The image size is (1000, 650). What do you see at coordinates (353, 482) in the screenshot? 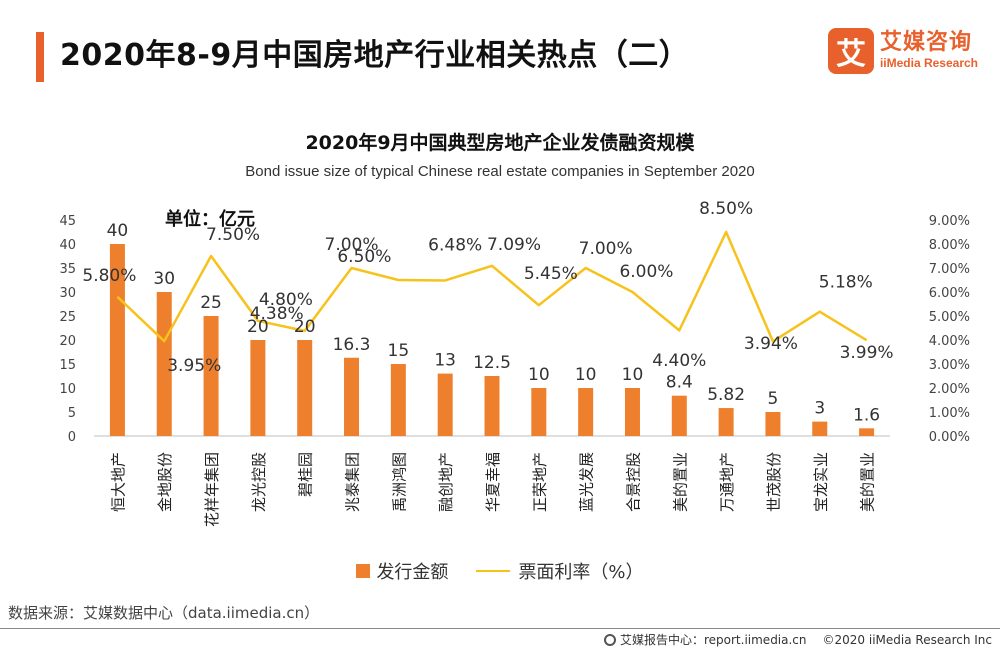
I see `x-category-label: 兆泰集团` at bounding box center [353, 482].